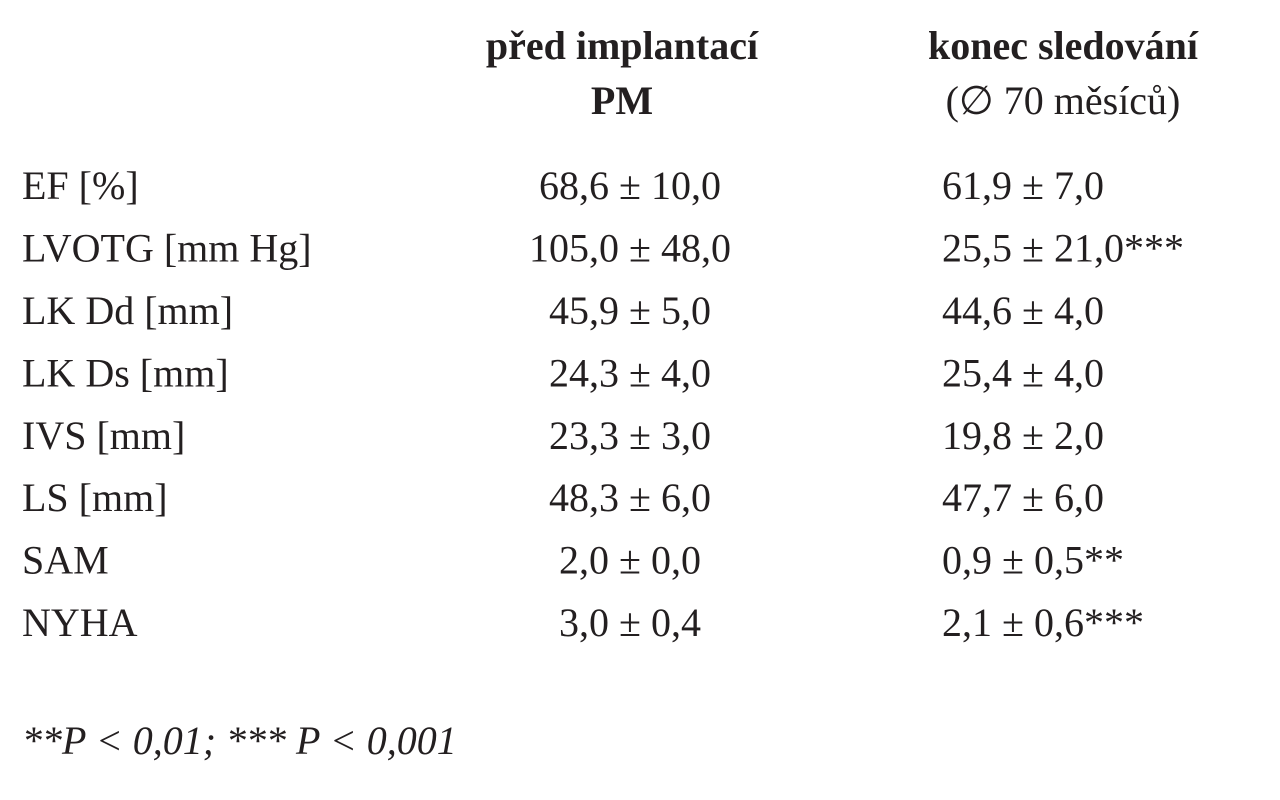 This screenshot has width=1280, height=800. I want to click on column-header: konec sledování, so click(1063, 45).